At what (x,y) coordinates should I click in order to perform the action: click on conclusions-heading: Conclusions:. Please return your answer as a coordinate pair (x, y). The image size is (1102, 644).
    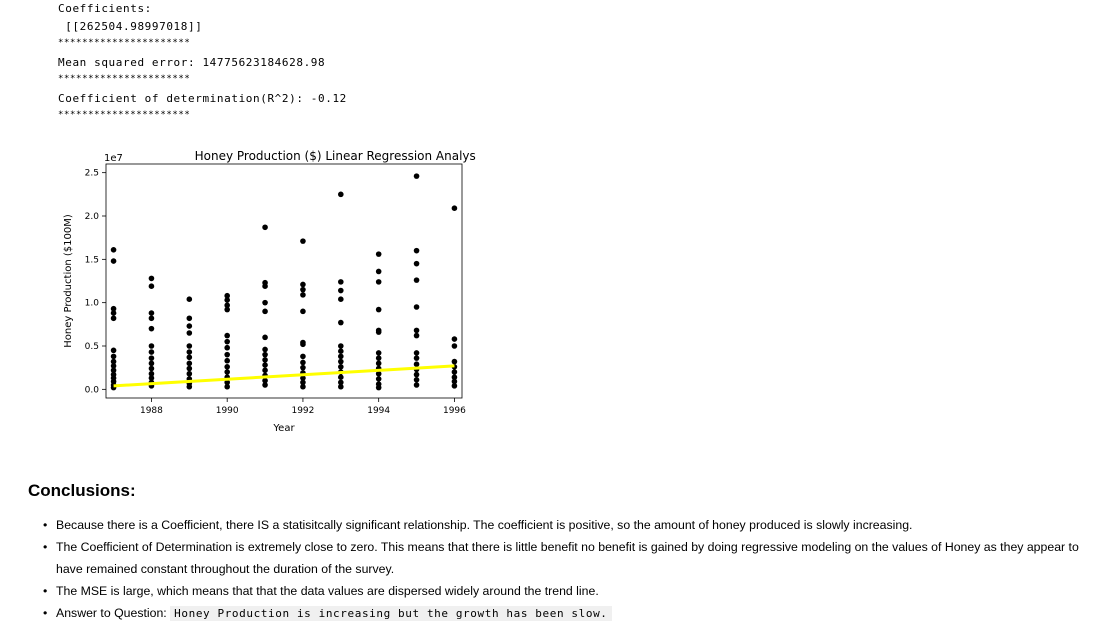
    Looking at the image, I should click on (82, 490).